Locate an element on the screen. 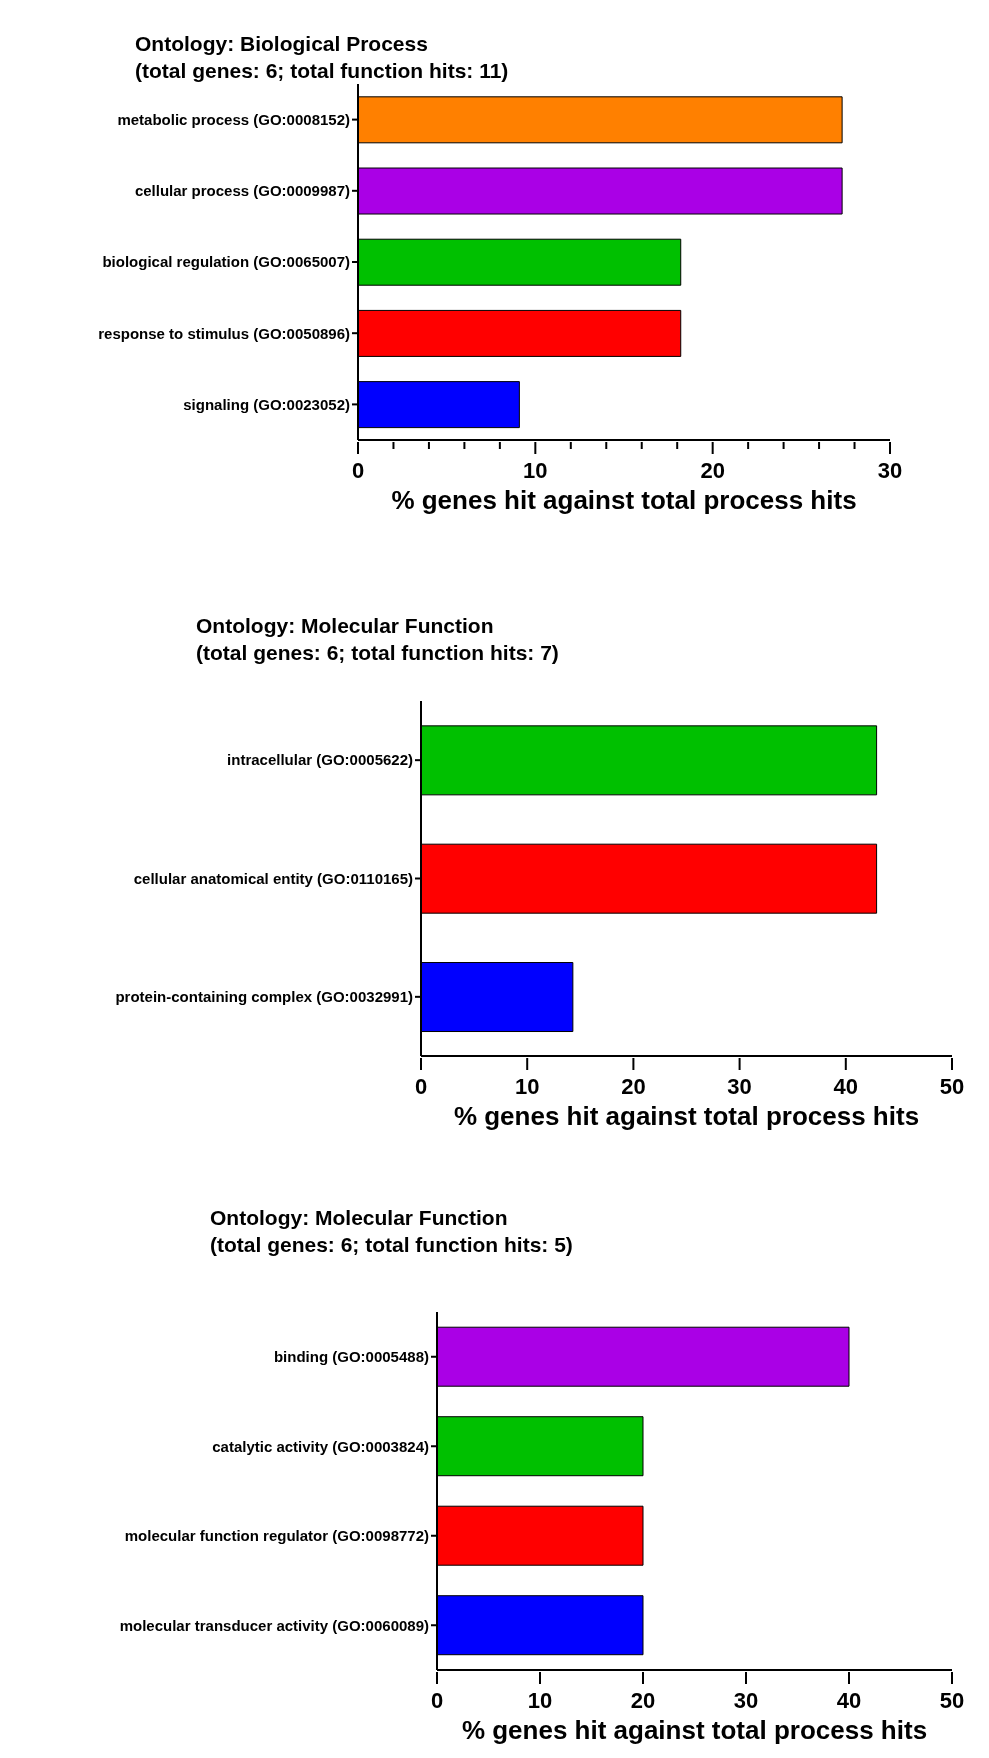 This screenshot has width=989, height=1758. y-tick-label: molecular transducer activity (GO:0060089) is located at coordinates (274, 1625).